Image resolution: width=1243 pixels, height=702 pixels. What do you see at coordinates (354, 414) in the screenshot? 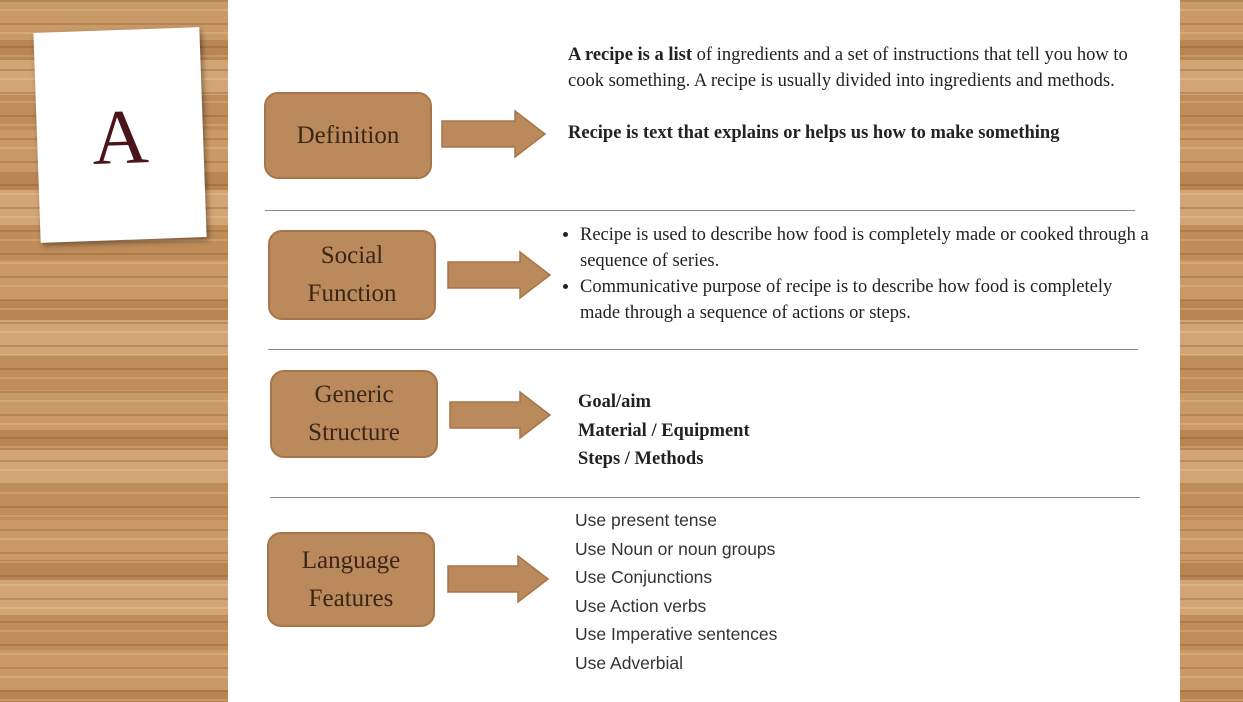
I see `label-box: Generic Structure` at bounding box center [354, 414].